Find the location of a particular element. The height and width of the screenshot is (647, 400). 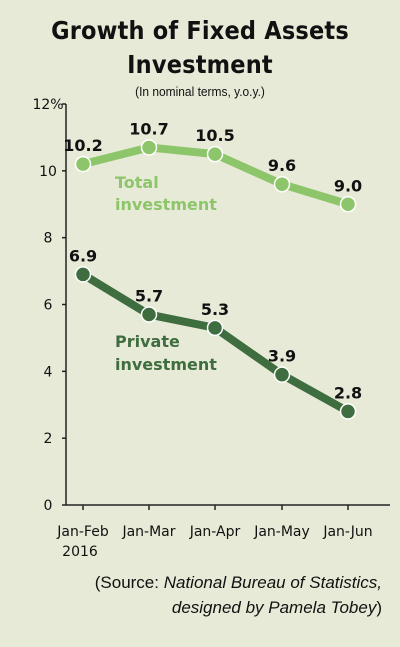

chart-title-line2: Investment is located at coordinates (200, 64).